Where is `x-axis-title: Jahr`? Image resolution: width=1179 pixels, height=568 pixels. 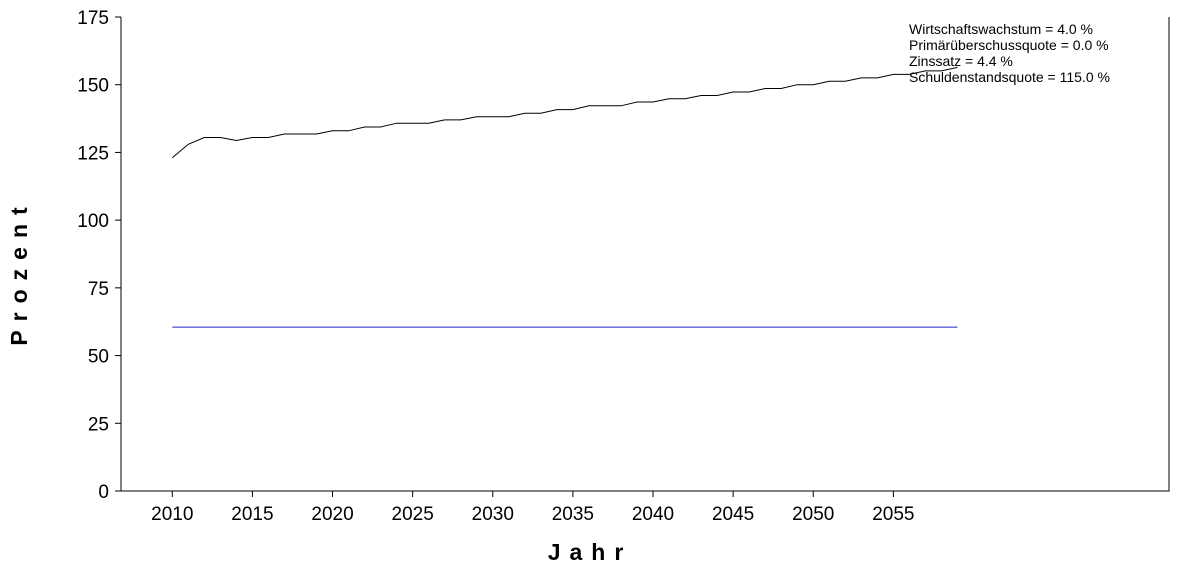
x-axis-title: Jahr is located at coordinates (590, 552).